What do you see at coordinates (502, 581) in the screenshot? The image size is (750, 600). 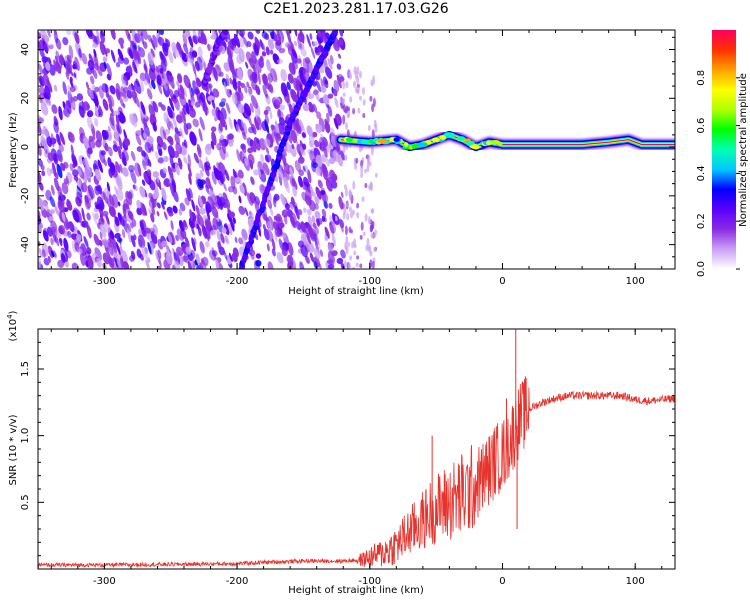 I see `snr-xtick-label: 0` at bounding box center [502, 581].